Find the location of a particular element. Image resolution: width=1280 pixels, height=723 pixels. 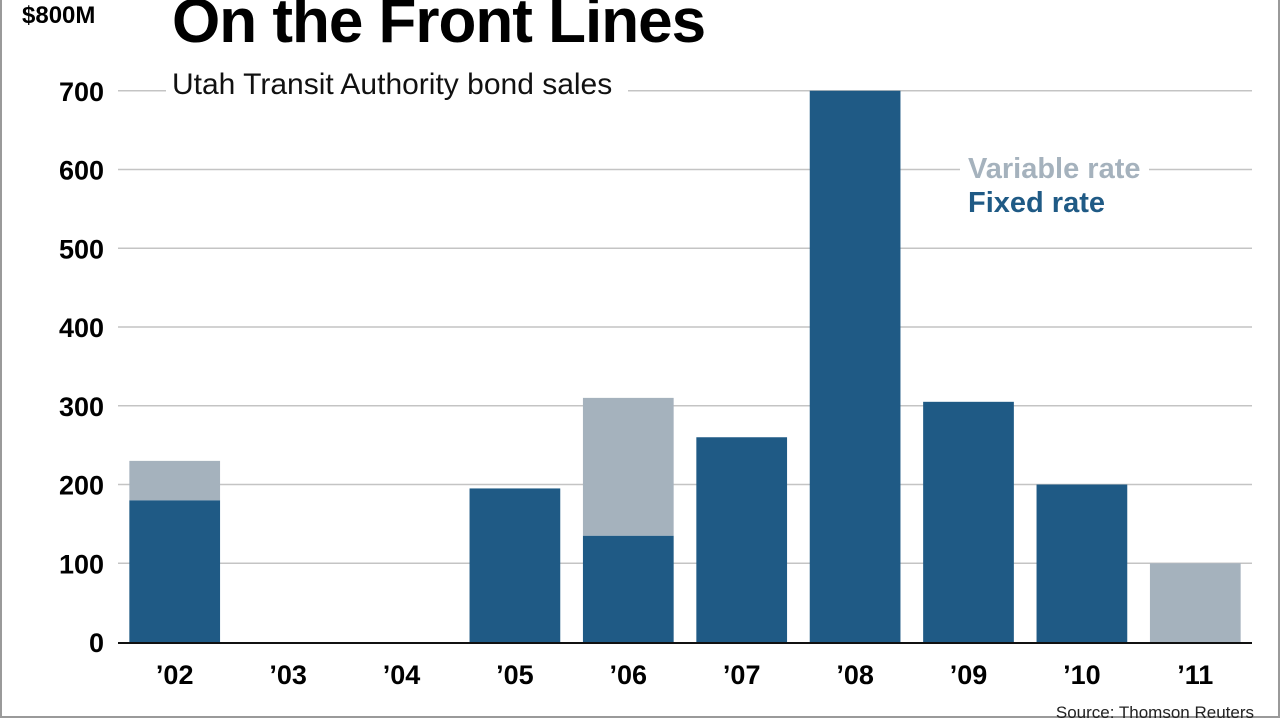

y-tick-label: 100 is located at coordinates (81, 564).